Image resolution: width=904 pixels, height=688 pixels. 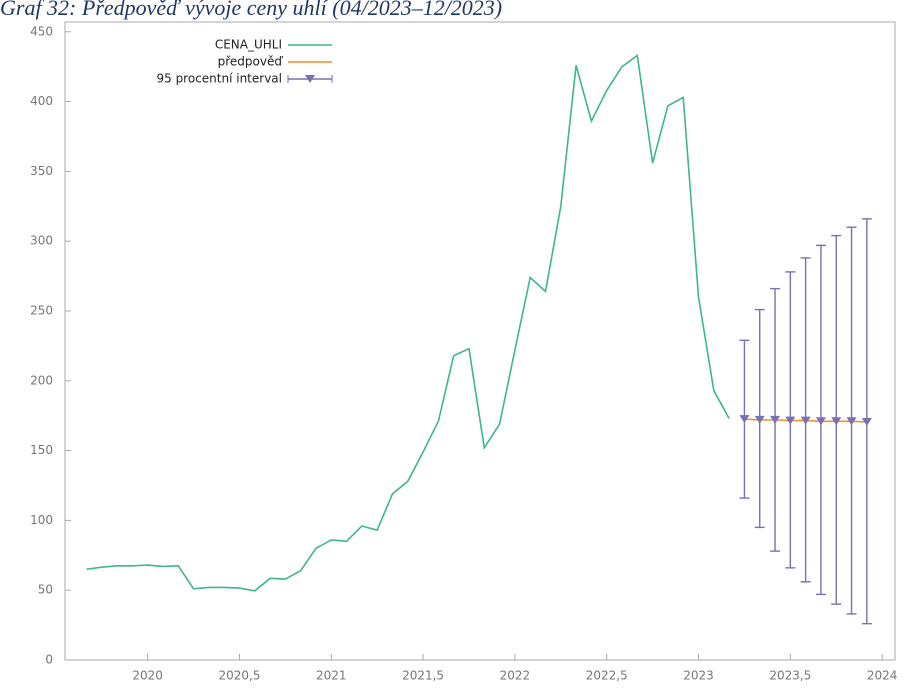 What do you see at coordinates (423, 676) in the screenshot?
I see `x-tick-label: 2021,5` at bounding box center [423, 676].